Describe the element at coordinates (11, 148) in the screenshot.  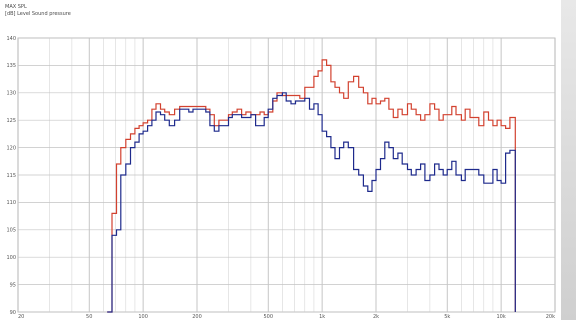
I see `y-tick-label: 120` at that location.